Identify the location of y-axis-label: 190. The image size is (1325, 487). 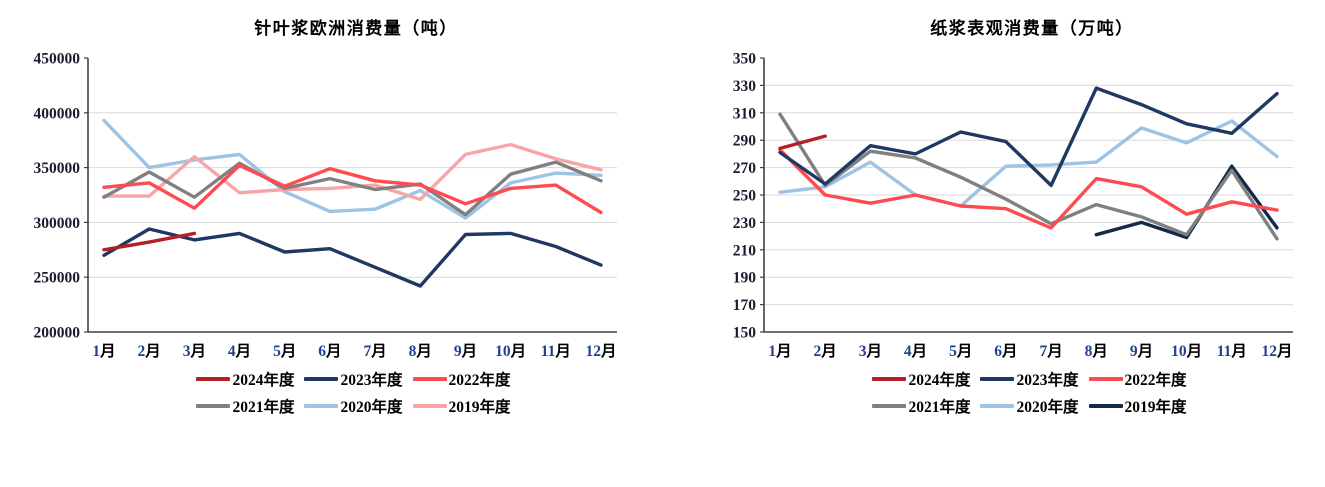
(745, 278).